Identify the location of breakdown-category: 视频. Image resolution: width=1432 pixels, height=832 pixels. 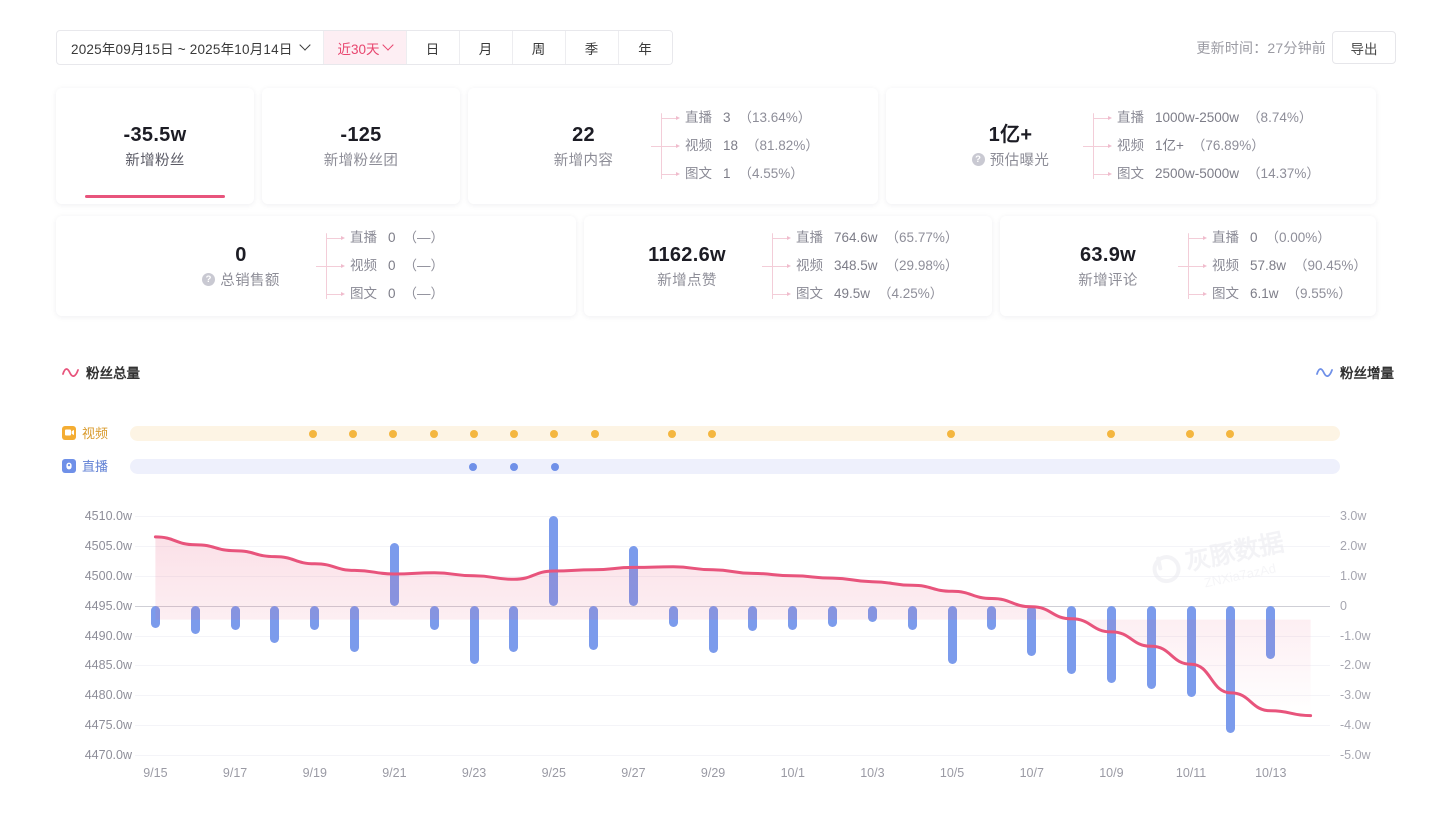
(363, 266).